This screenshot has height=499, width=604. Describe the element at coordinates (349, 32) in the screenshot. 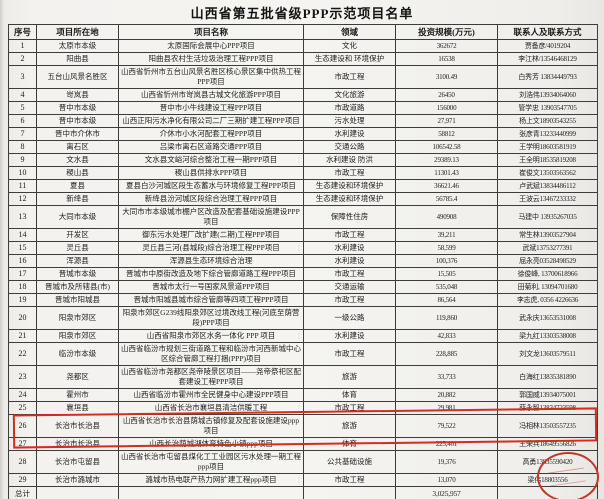

I see `column-header-3: 领域` at that location.